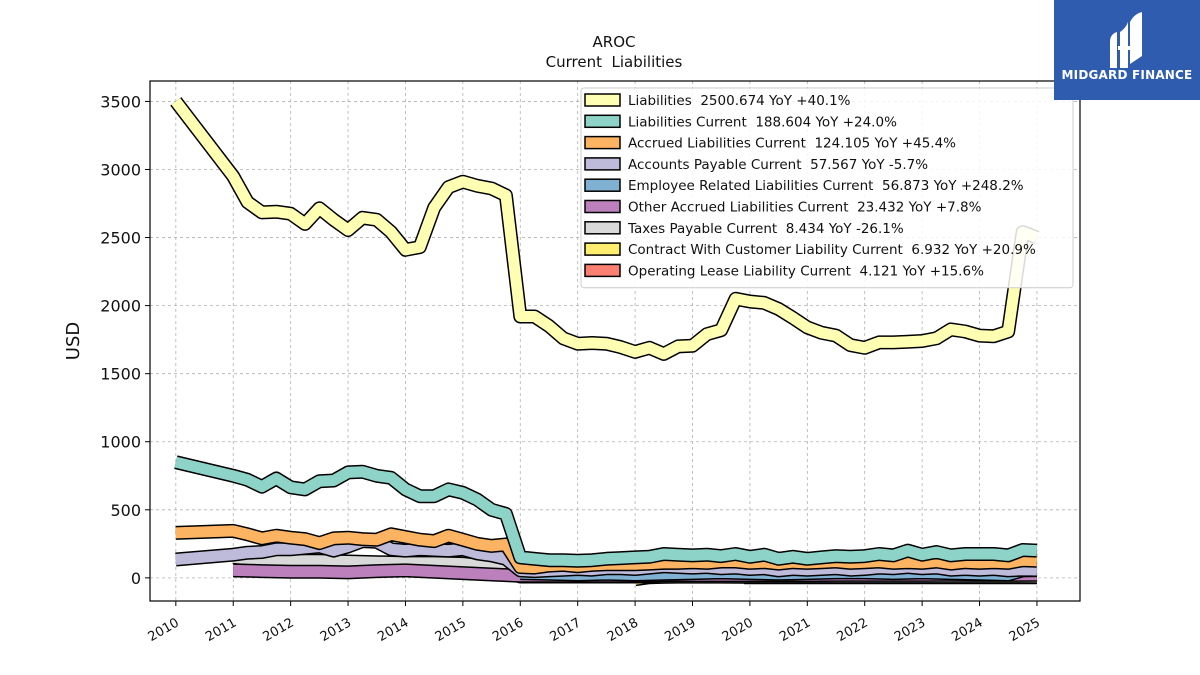 Image resolution: width=1200 pixels, height=675 pixels. Describe the element at coordinates (1126, 40) in the screenshot. I see `midgard-logo-icon` at that location.